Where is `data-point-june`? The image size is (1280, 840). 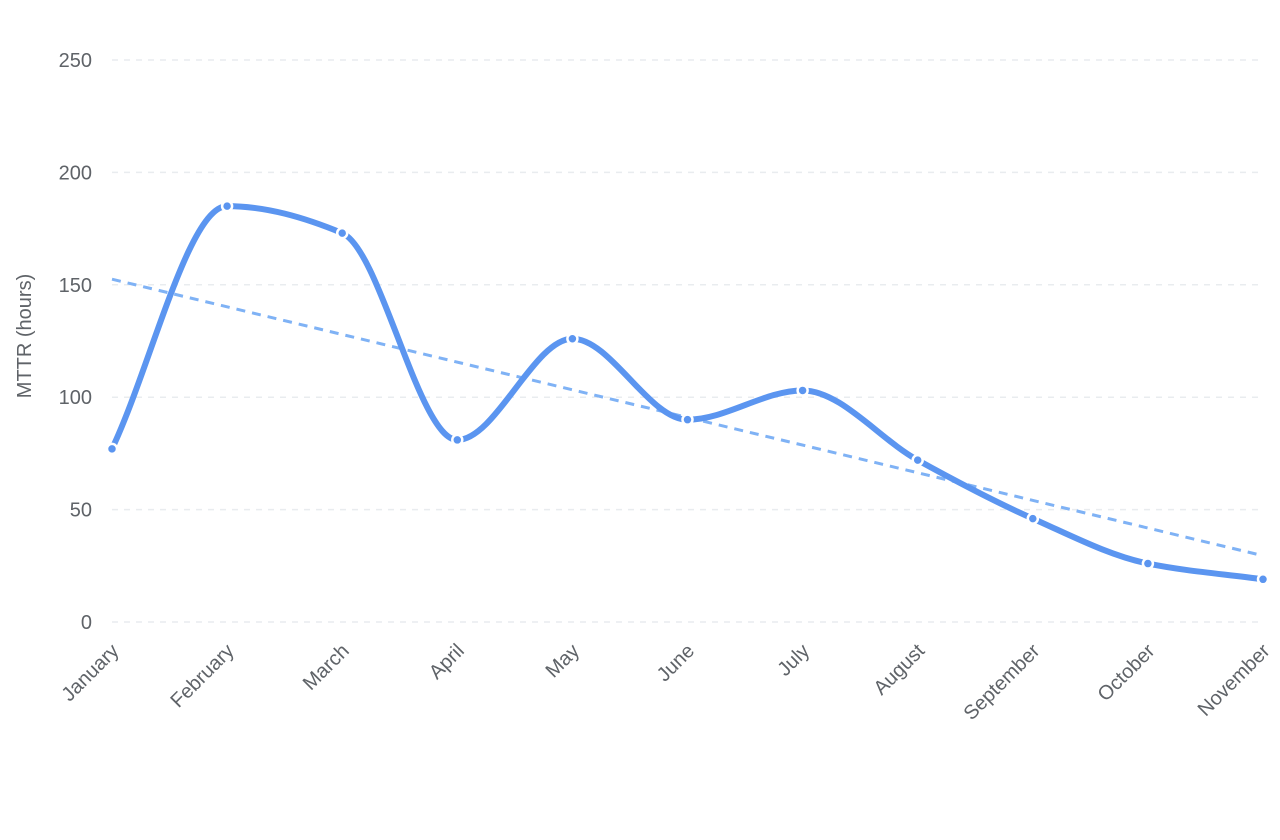
data-point-june is located at coordinates (687, 419).